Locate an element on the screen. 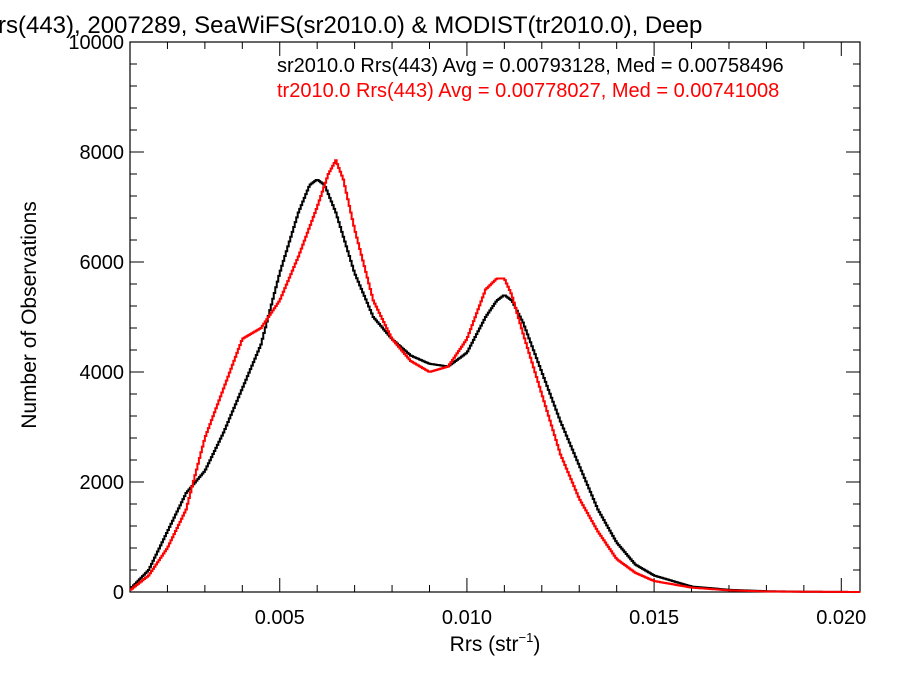 Image resolution: width=900 pixels, height=675 pixels. y-tick-label: 10000 is located at coordinates (96, 43).